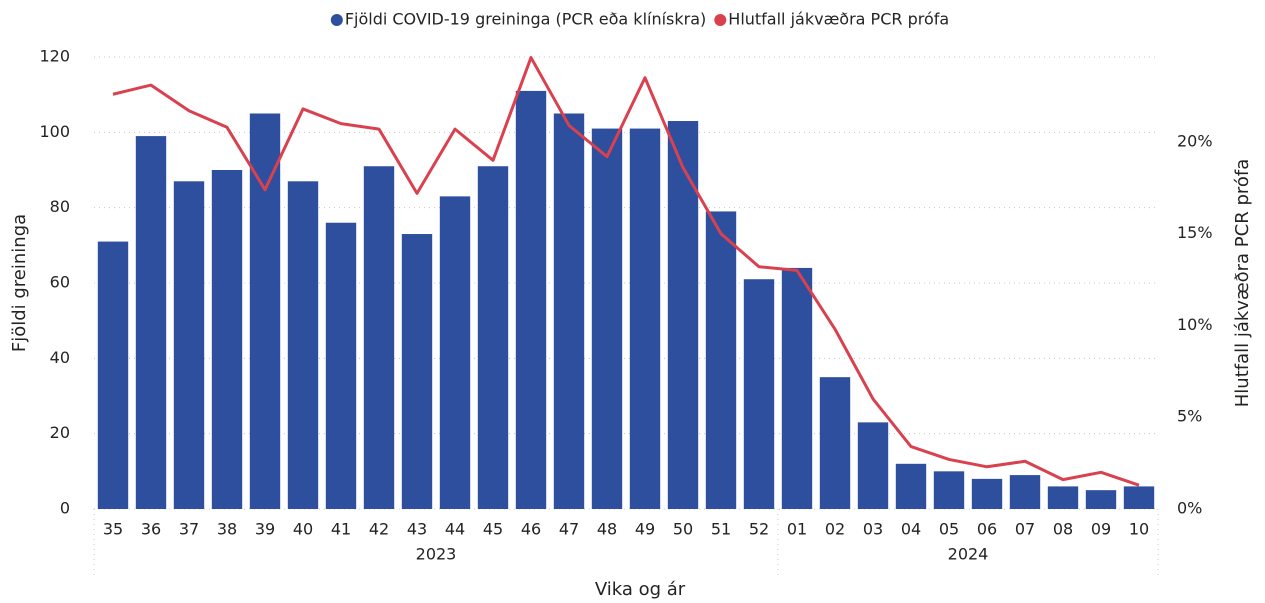 The width and height of the screenshot is (1265, 603). Describe the element at coordinates (493, 529) in the screenshot. I see `x-tick-label: 45` at that location.